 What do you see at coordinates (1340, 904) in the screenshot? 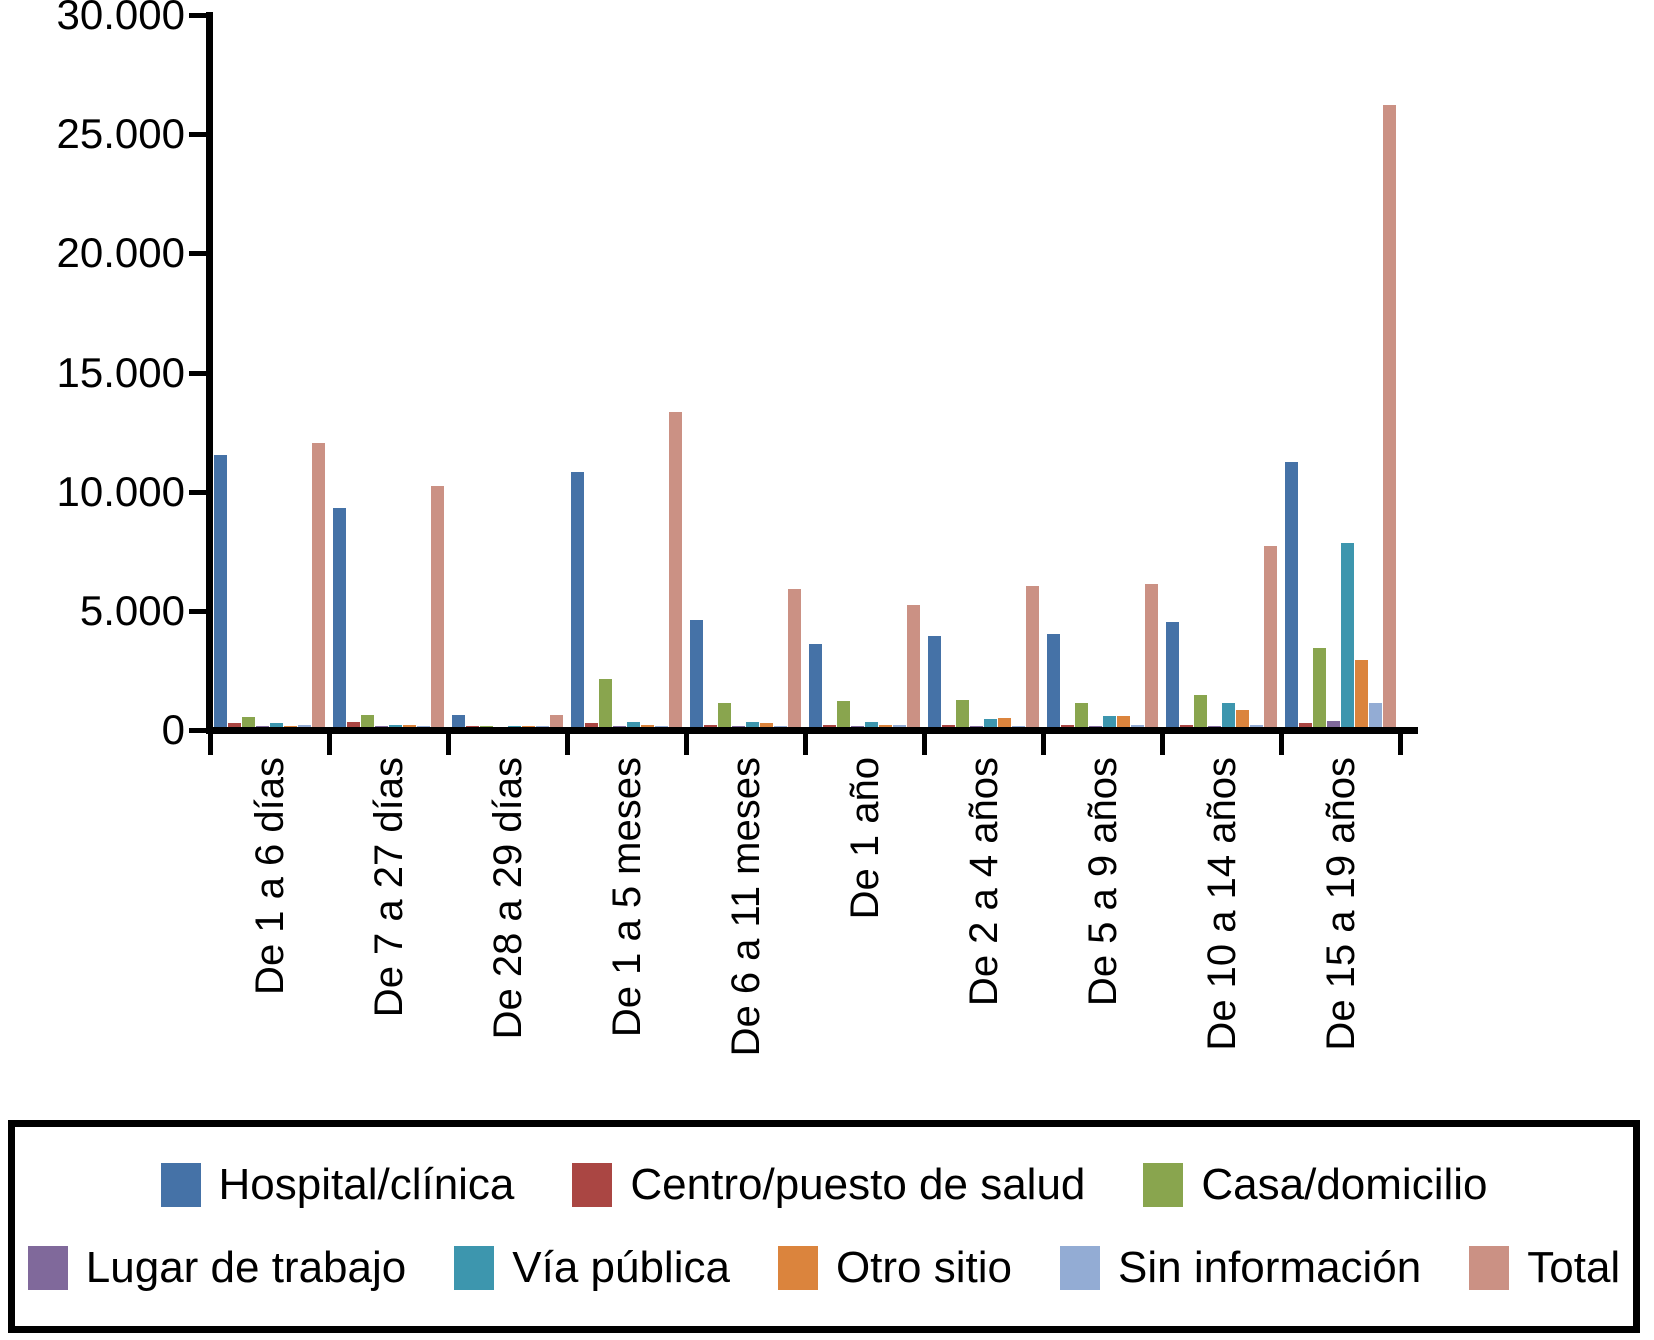
I see `x-axis-category-label: De 15 a 19 años` at bounding box center [1340, 904].